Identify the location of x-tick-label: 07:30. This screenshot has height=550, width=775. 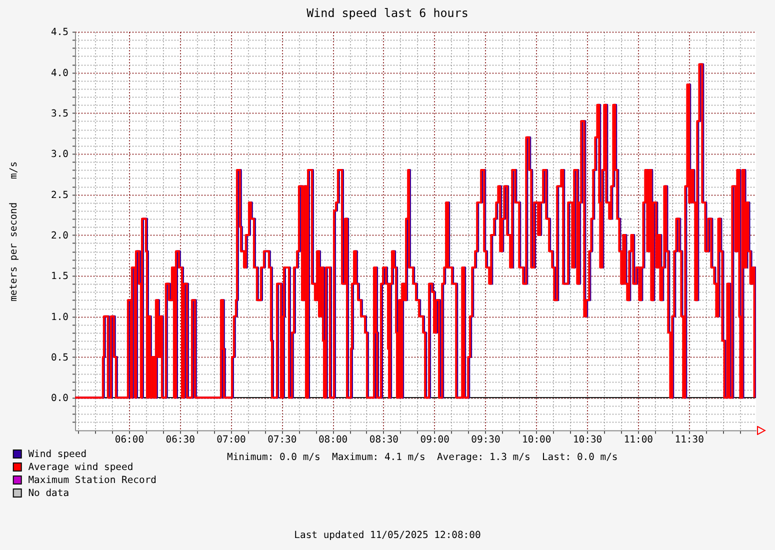
(282, 440).